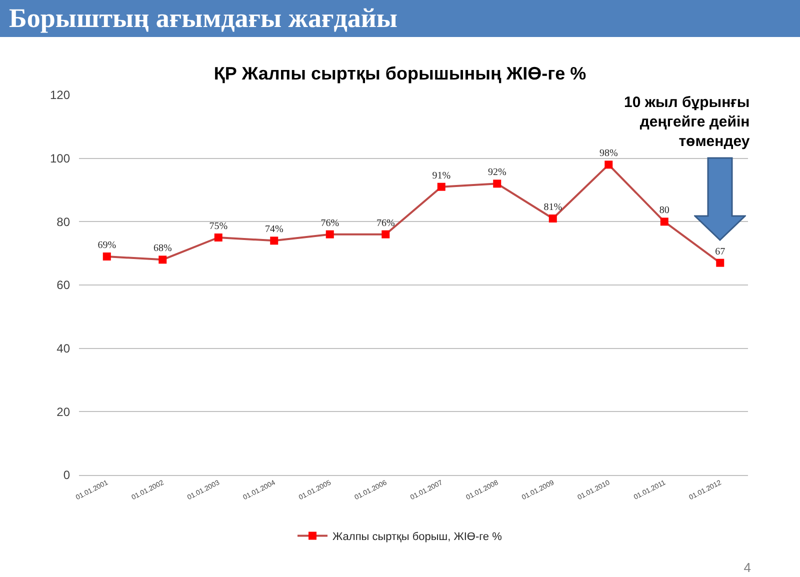  What do you see at coordinates (107, 245) in the screenshot?
I see `data-label: 69%` at bounding box center [107, 245].